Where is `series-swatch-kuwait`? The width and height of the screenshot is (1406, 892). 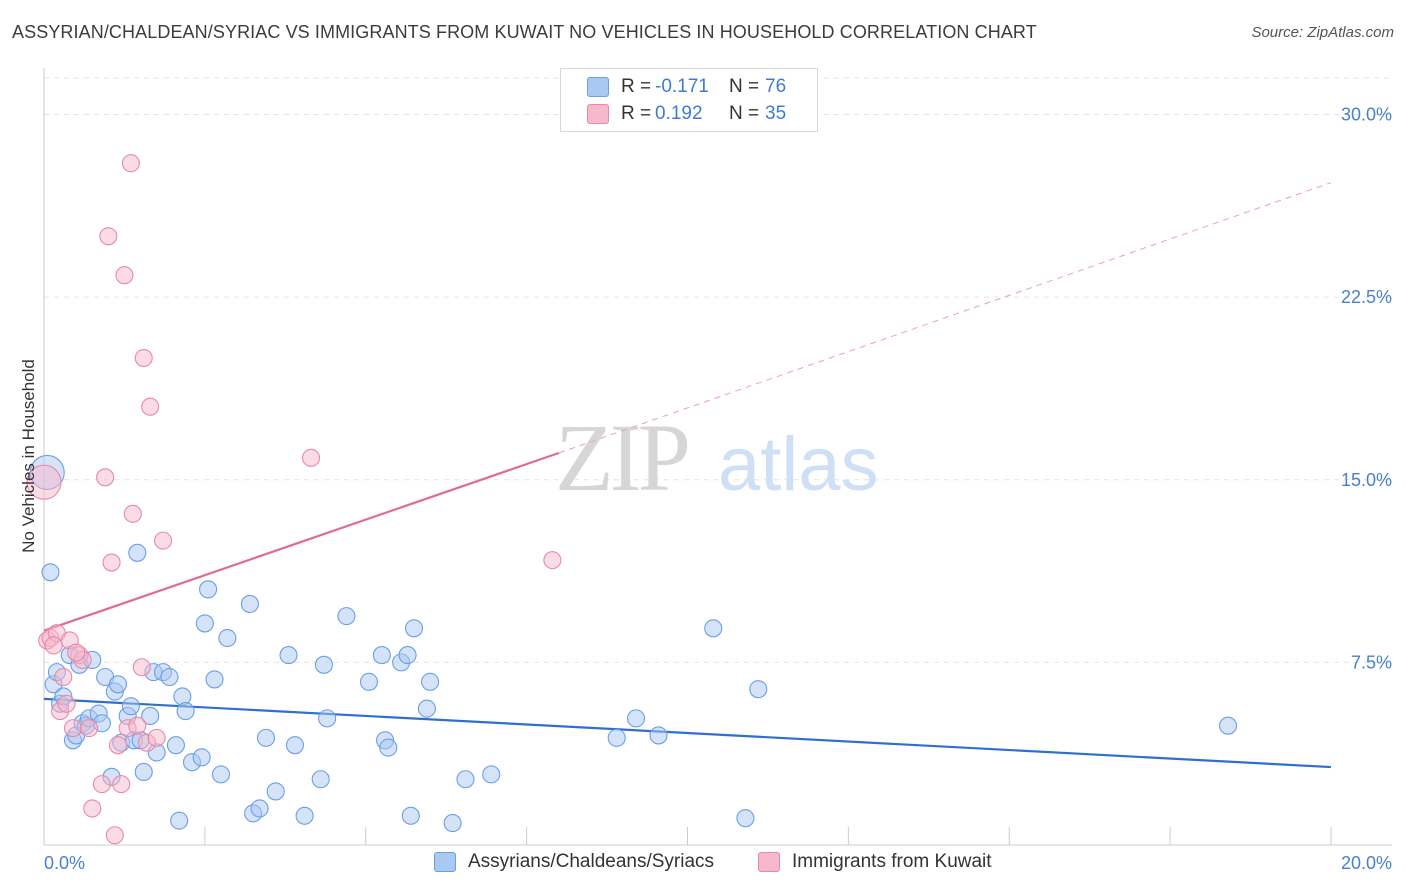 series-swatch-kuwait is located at coordinates (769, 862).